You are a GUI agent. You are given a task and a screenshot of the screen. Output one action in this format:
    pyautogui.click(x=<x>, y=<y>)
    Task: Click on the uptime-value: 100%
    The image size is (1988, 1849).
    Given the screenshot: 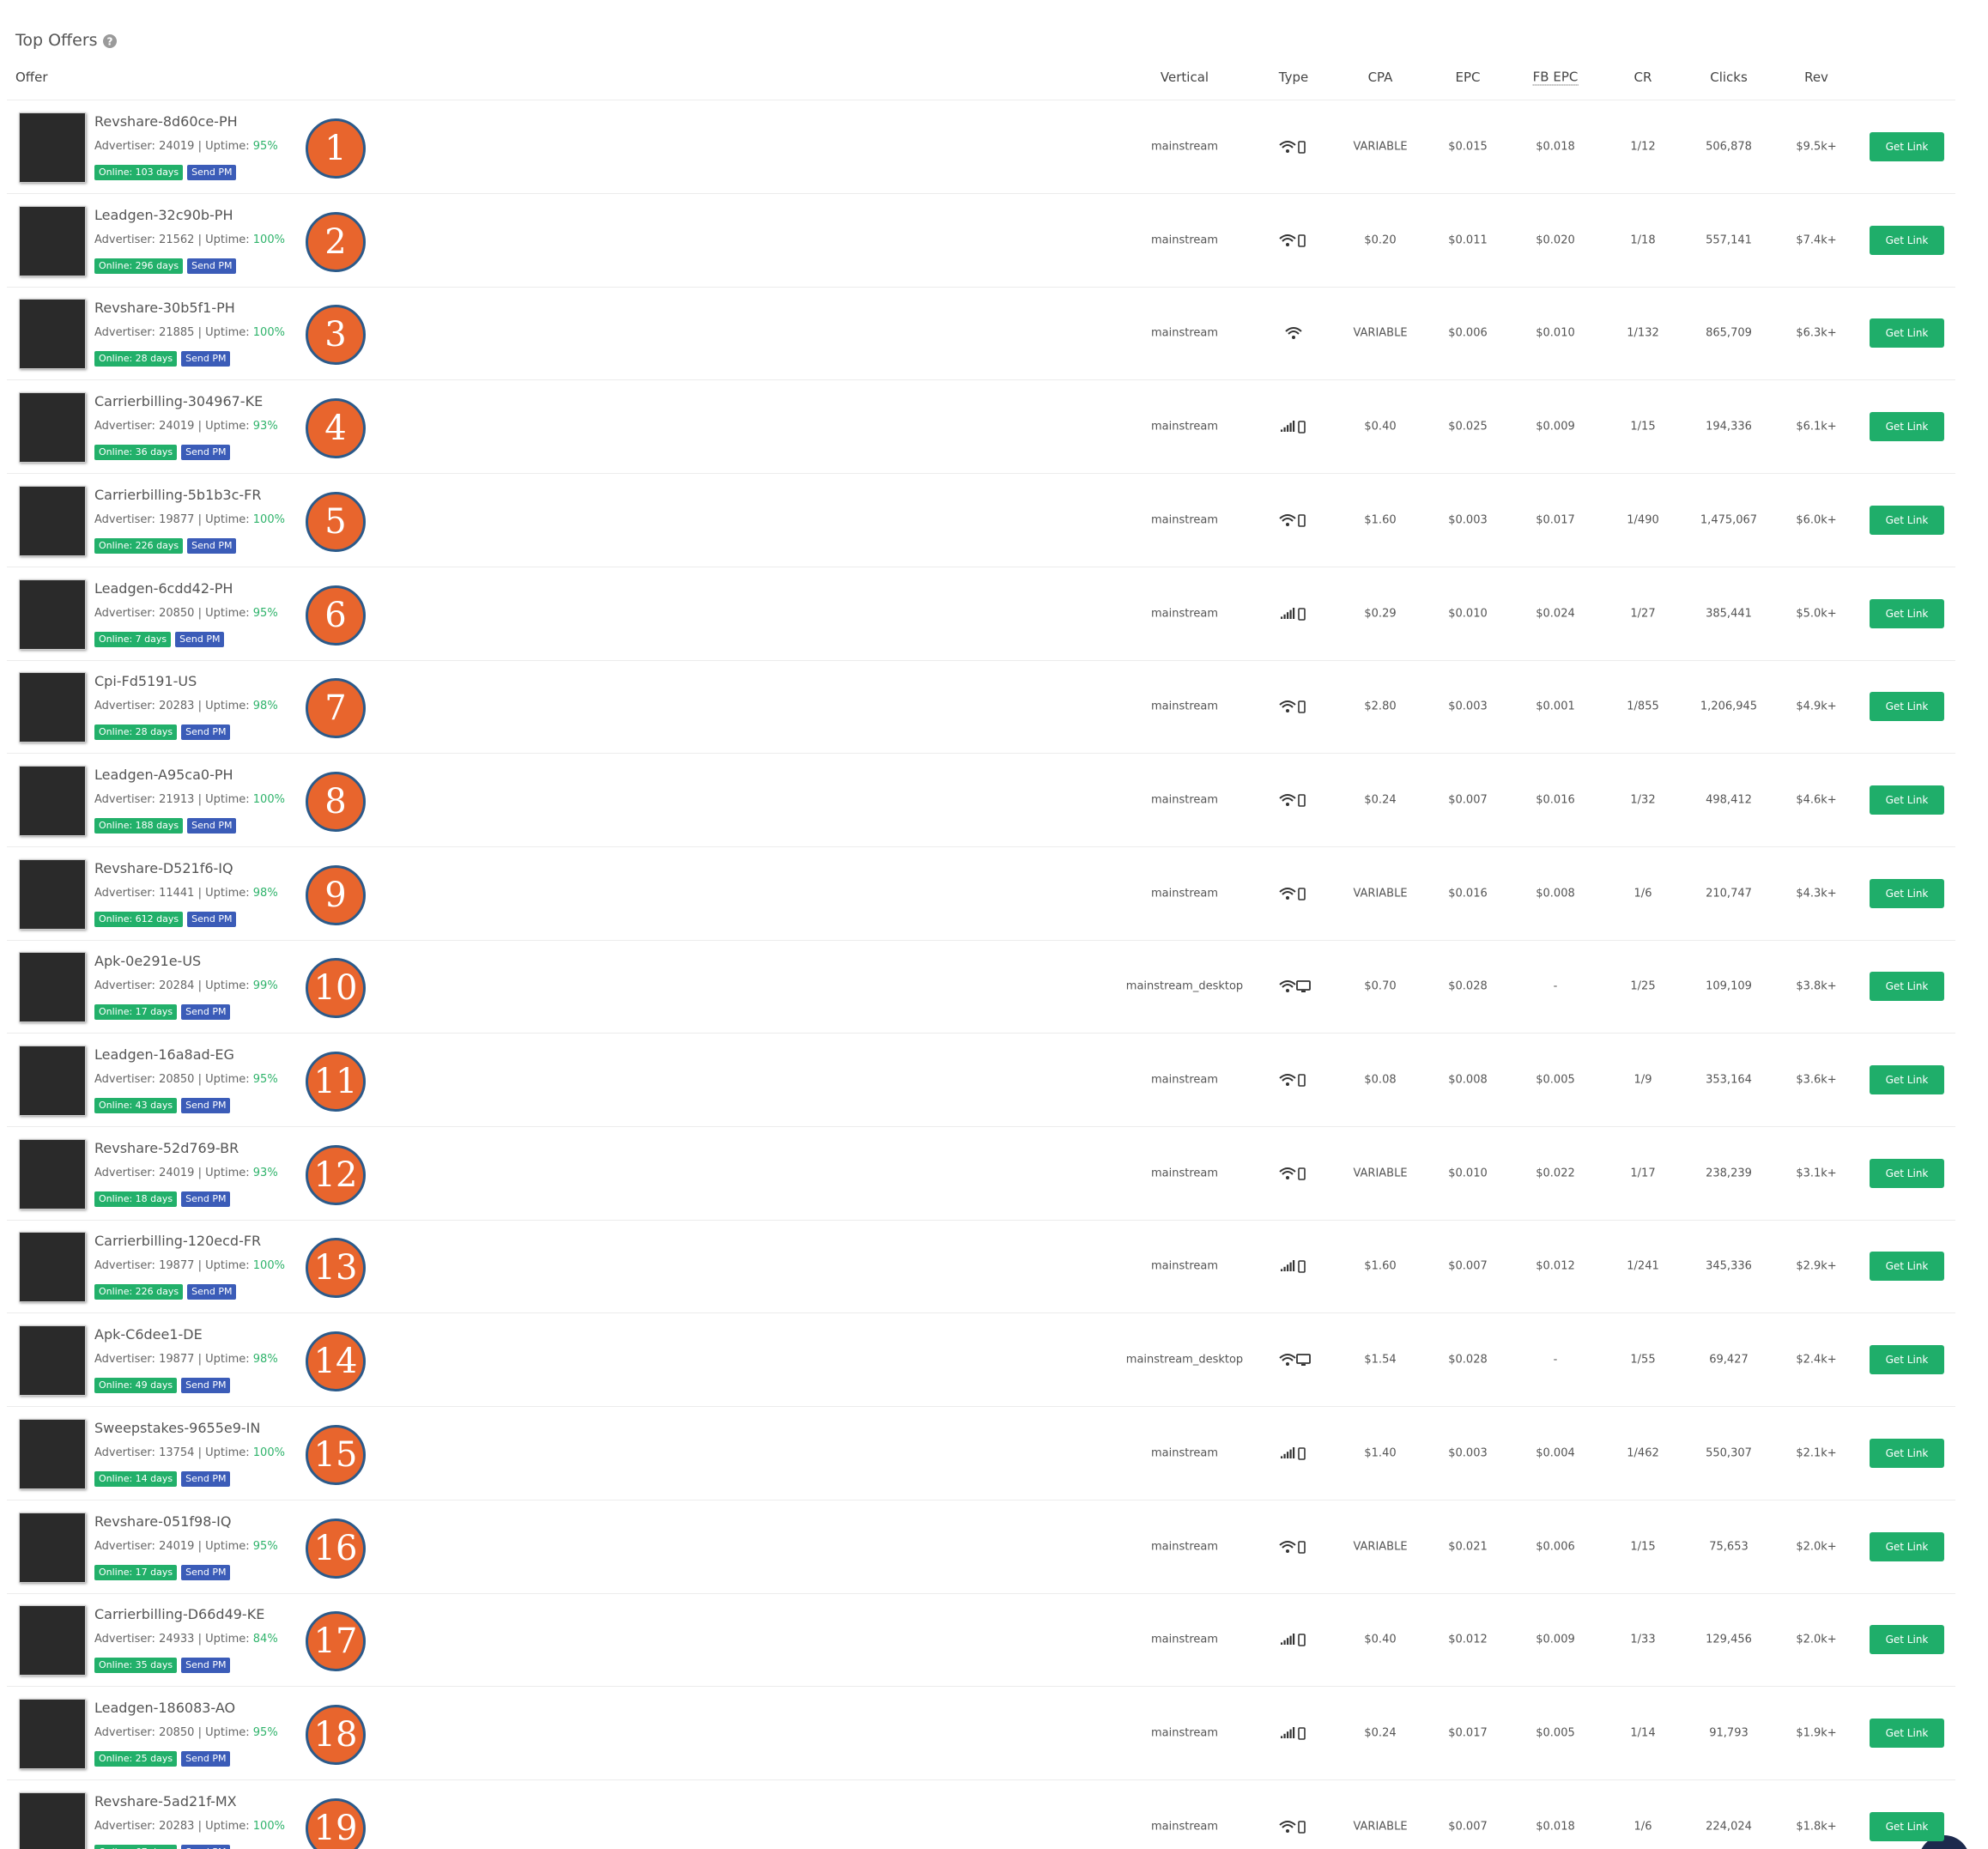 What is the action you would take?
    pyautogui.click(x=268, y=1266)
    